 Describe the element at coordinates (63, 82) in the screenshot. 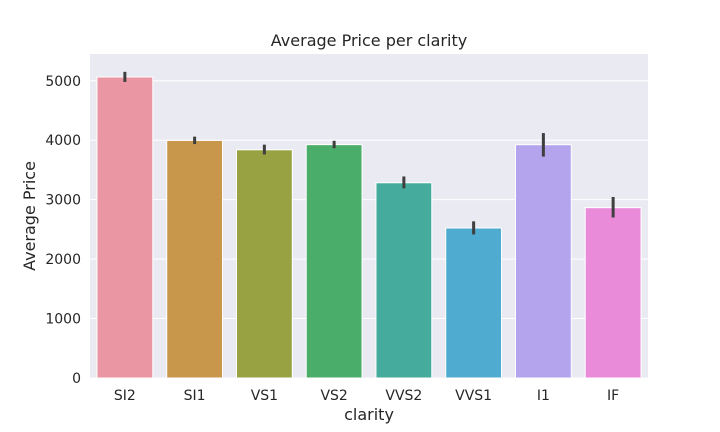

I see `y-tick-label: 5000` at that location.